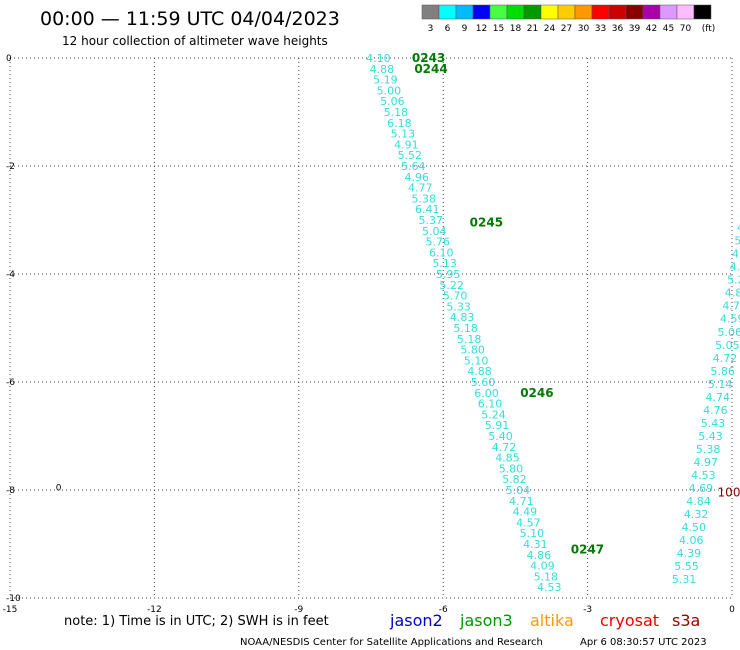 The width and height of the screenshot is (740, 650). I want to click on swh-value: 5.04, so click(518, 490).